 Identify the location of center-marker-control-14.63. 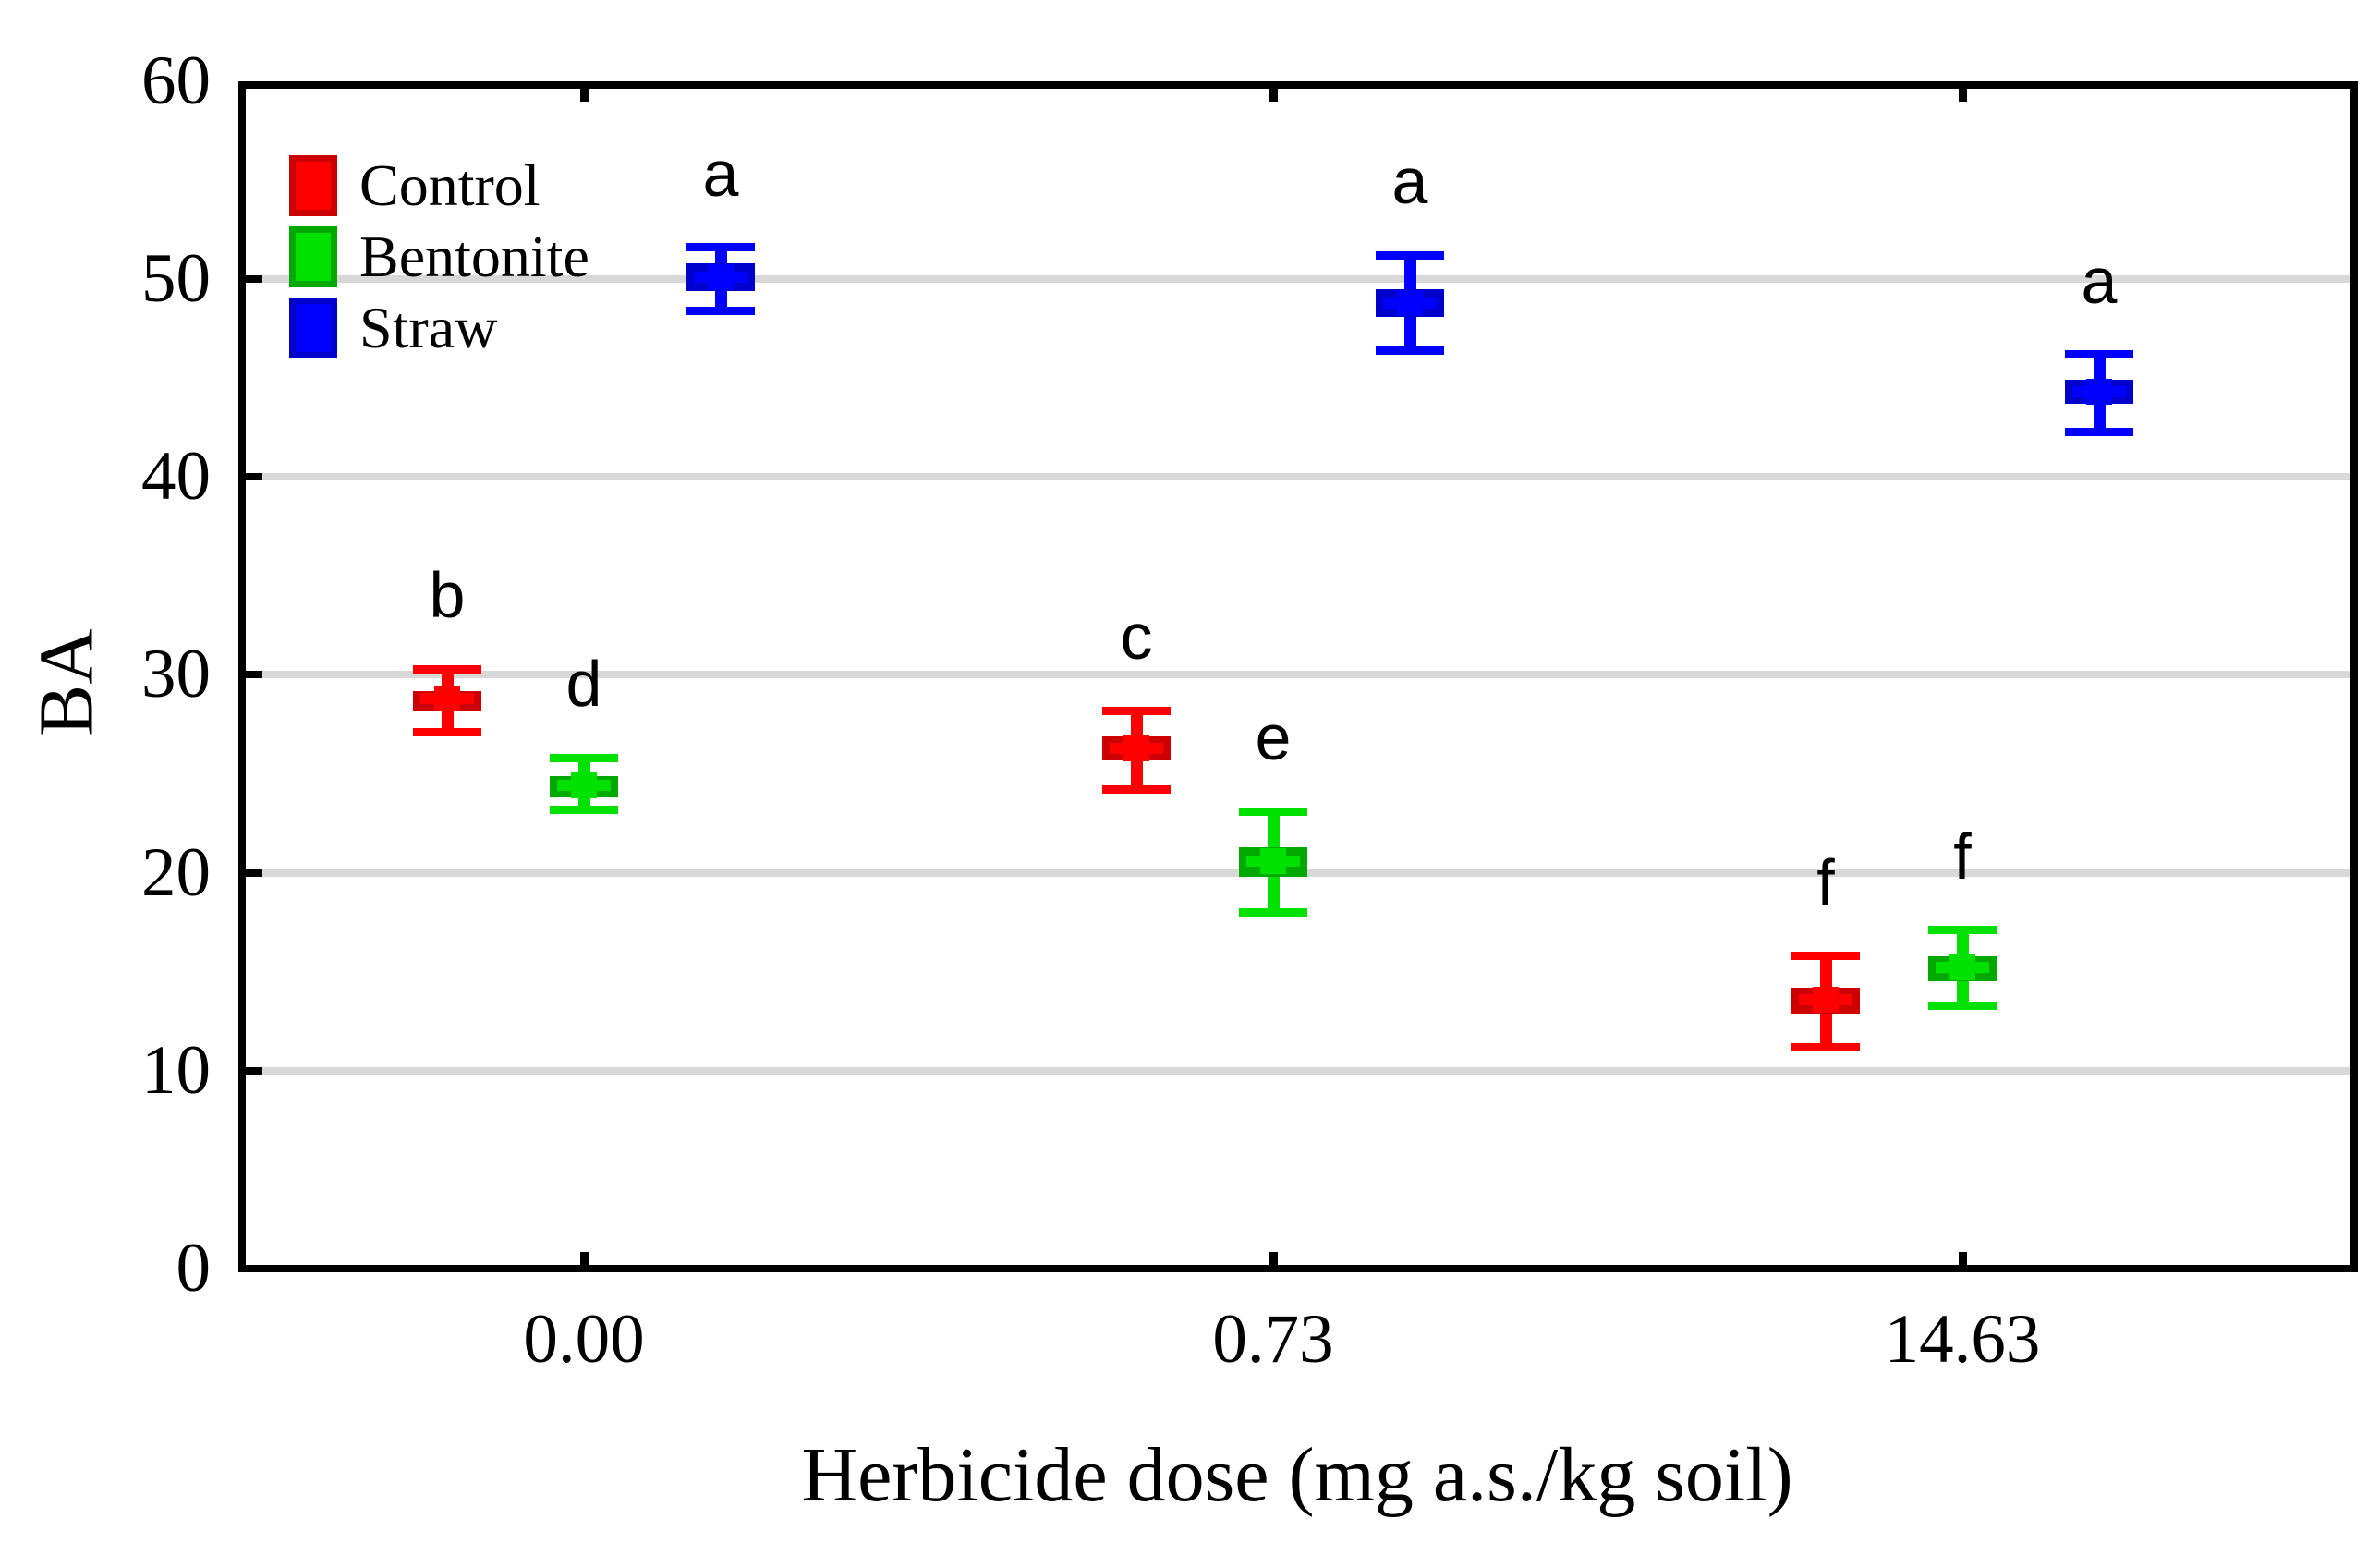
(1826, 1000).